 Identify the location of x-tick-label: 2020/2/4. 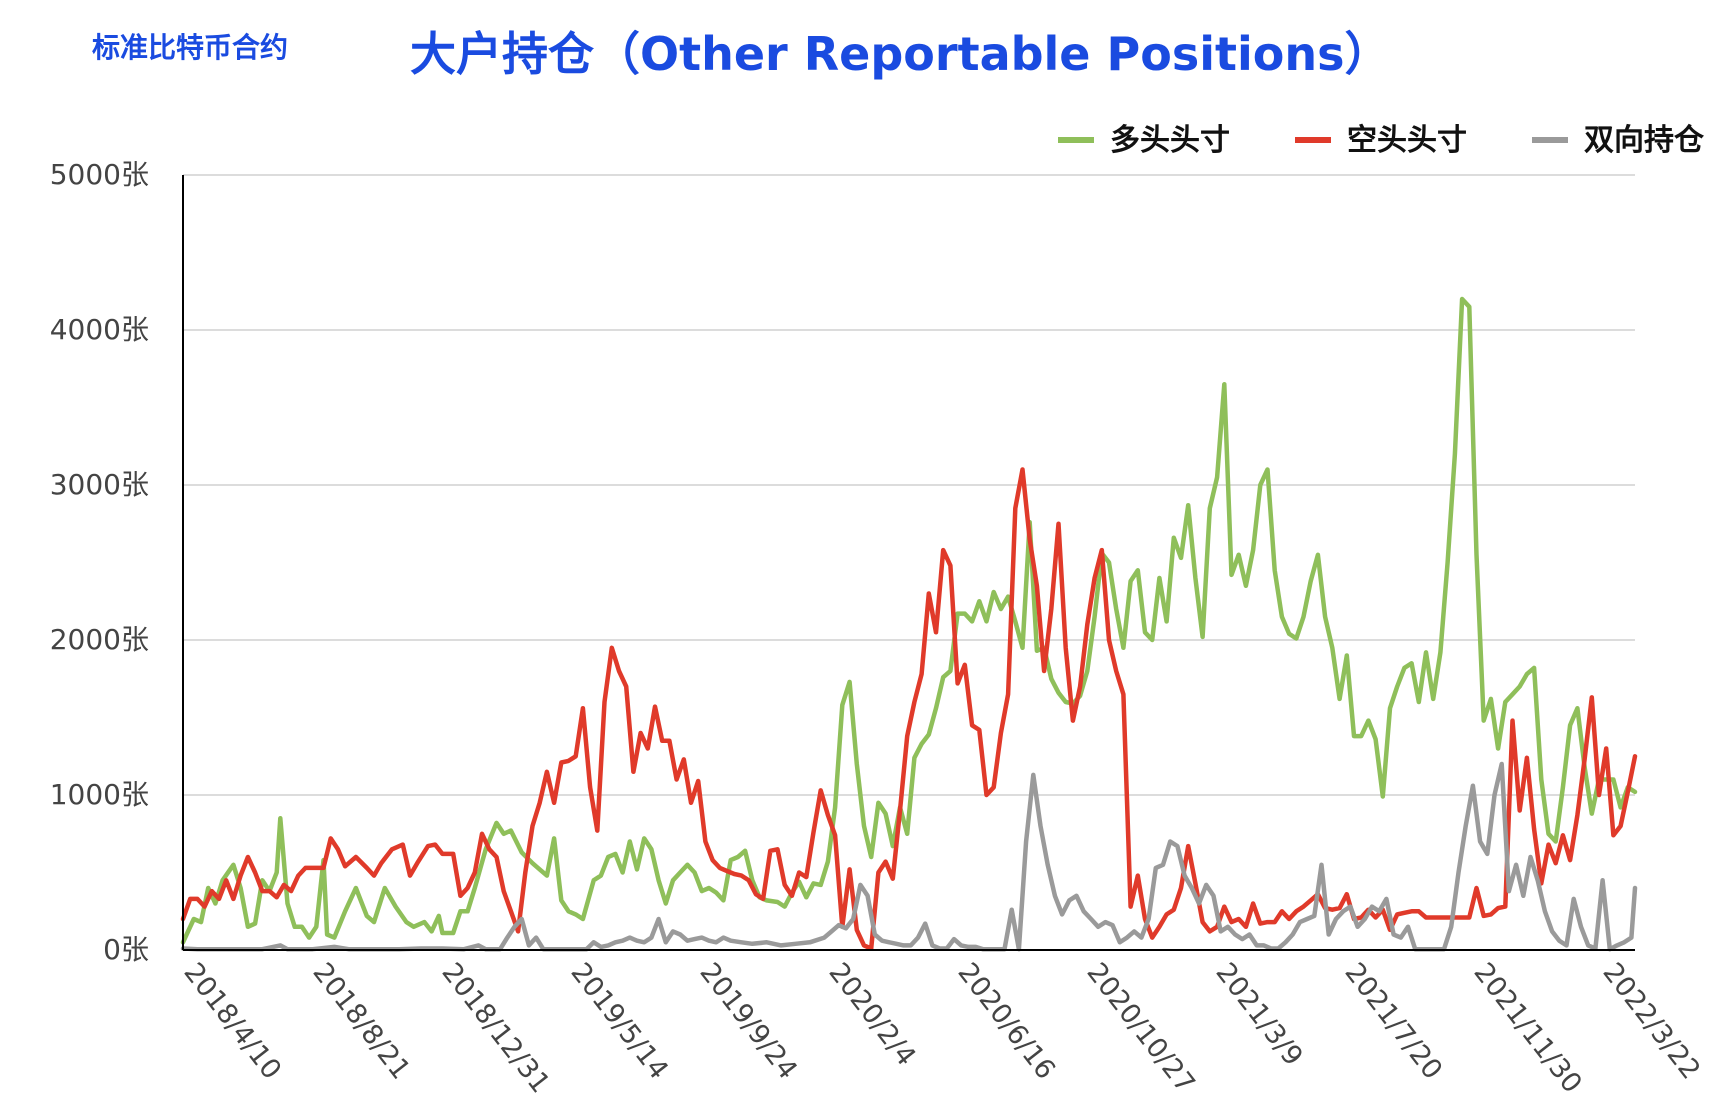
(871, 1014).